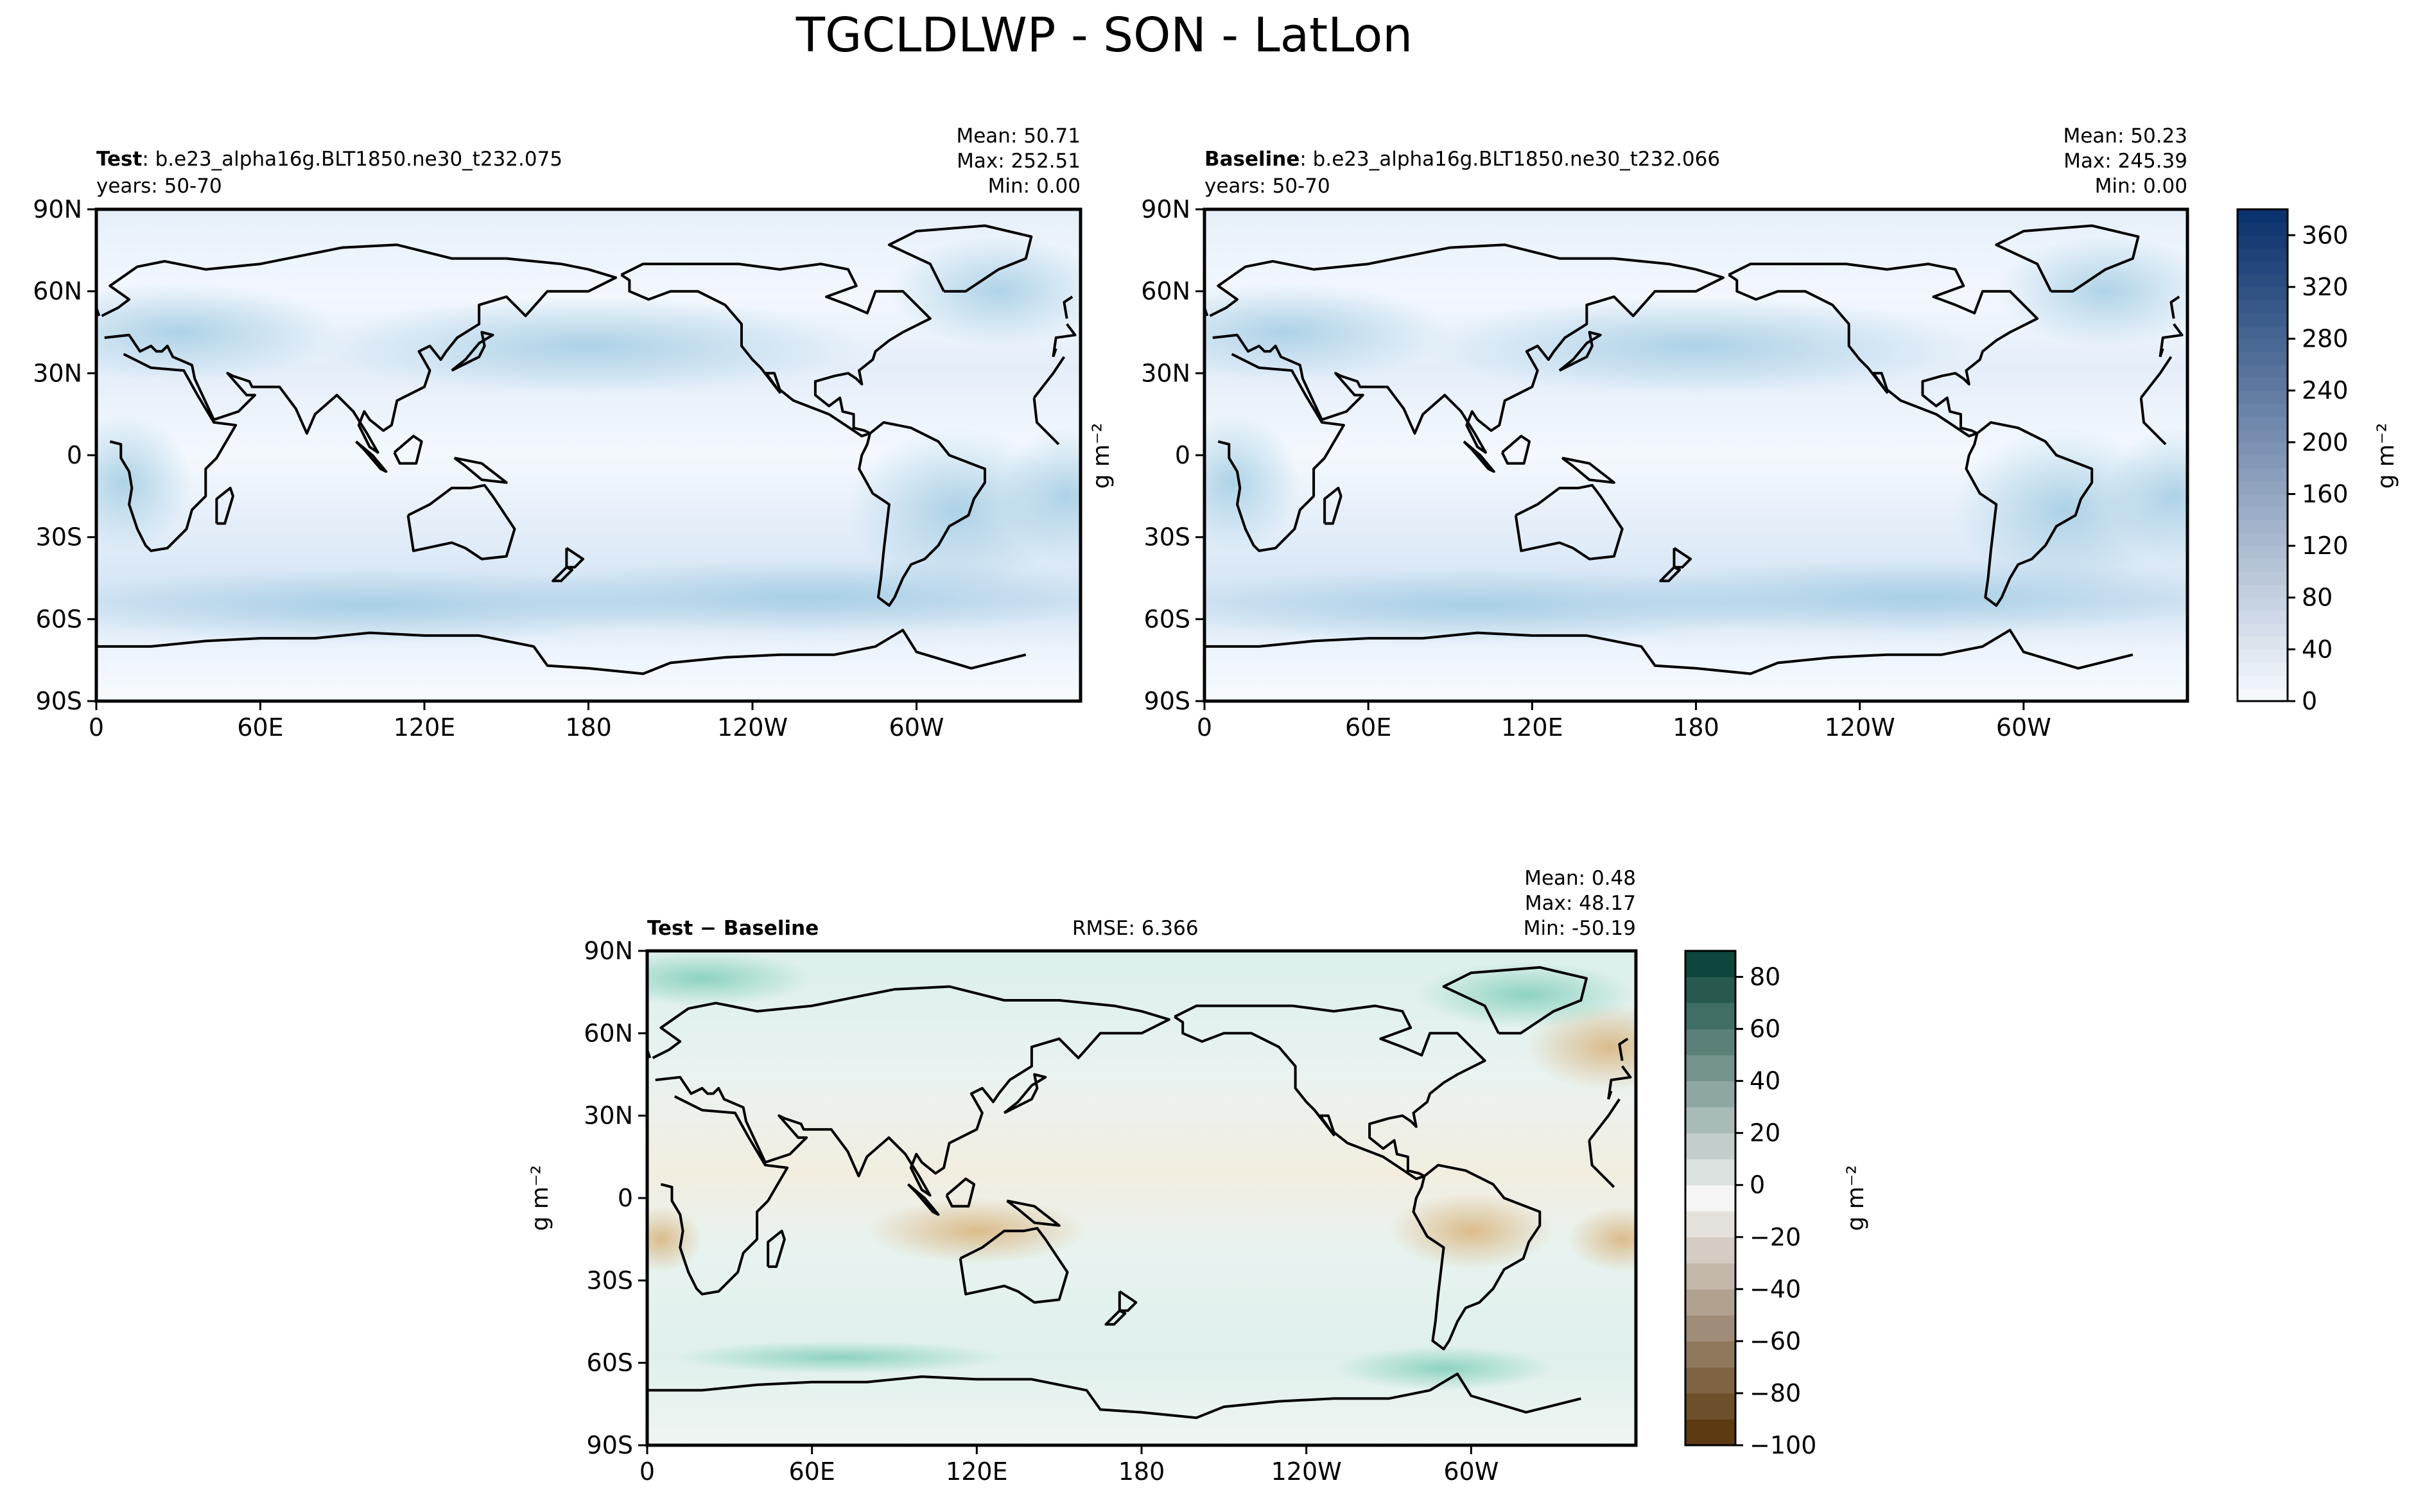 The width and height of the screenshot is (2416, 1512). I want to click on baseline-mean: Mean: 50.23, so click(2125, 136).